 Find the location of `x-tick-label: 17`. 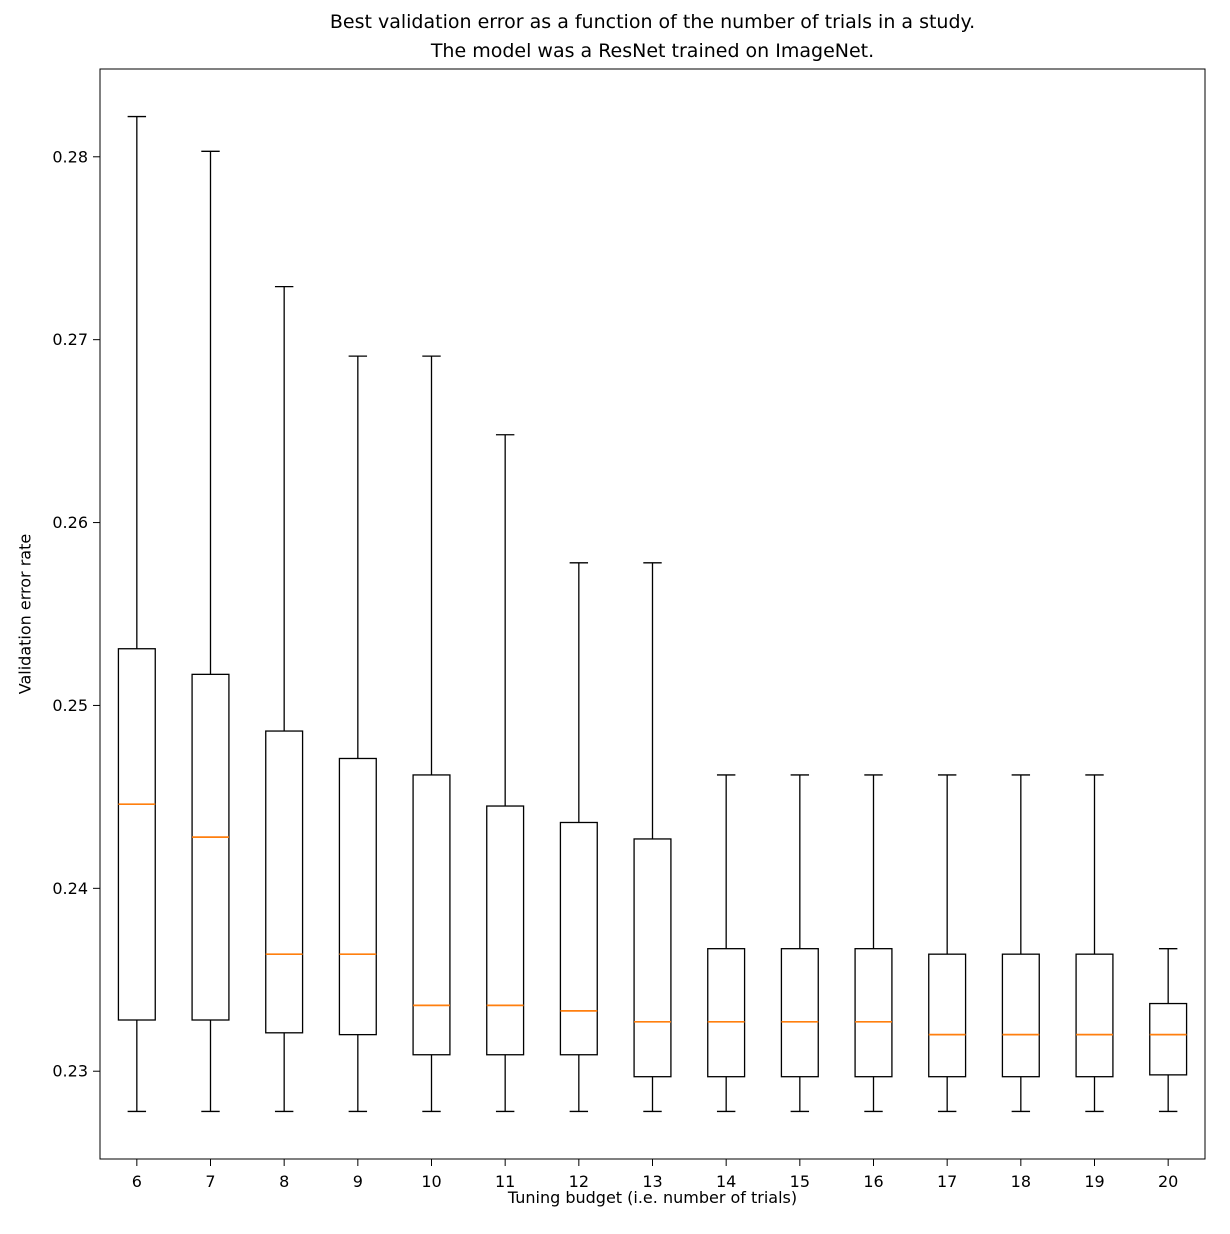

x-tick-label: 17 is located at coordinates (947, 1181).